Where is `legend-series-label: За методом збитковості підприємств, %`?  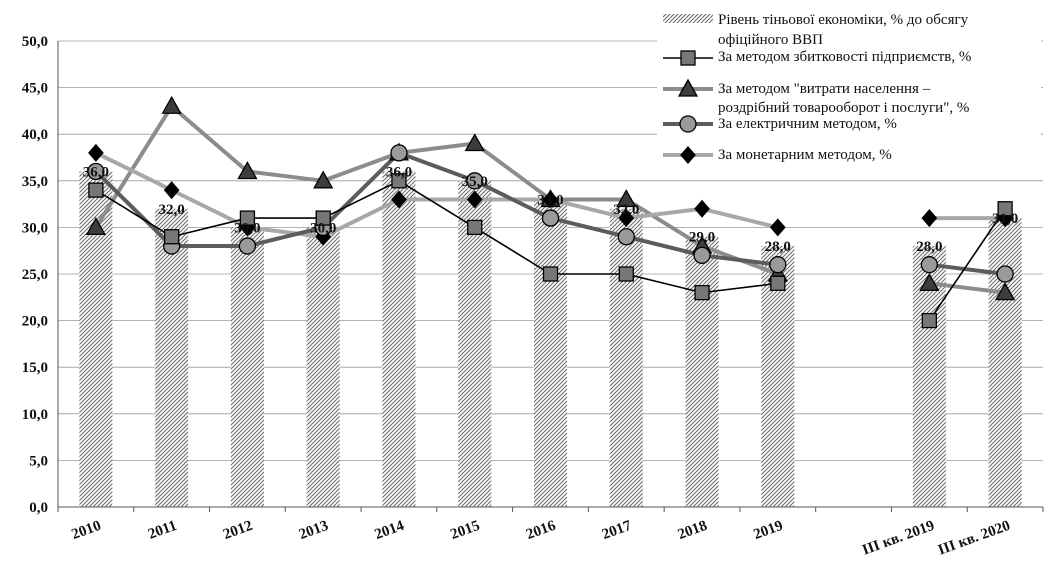
legend-series-label: За методом збитковості підприємств, % is located at coordinates (844, 57).